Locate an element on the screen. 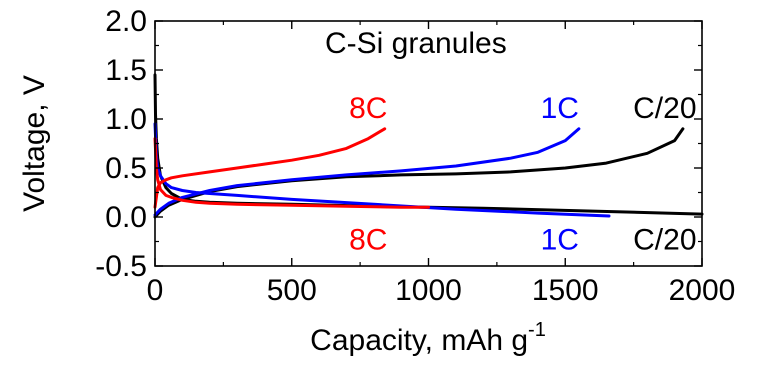 This screenshot has height=366, width=757. x-axis-label-superscript: -1 is located at coordinates (537, 330).